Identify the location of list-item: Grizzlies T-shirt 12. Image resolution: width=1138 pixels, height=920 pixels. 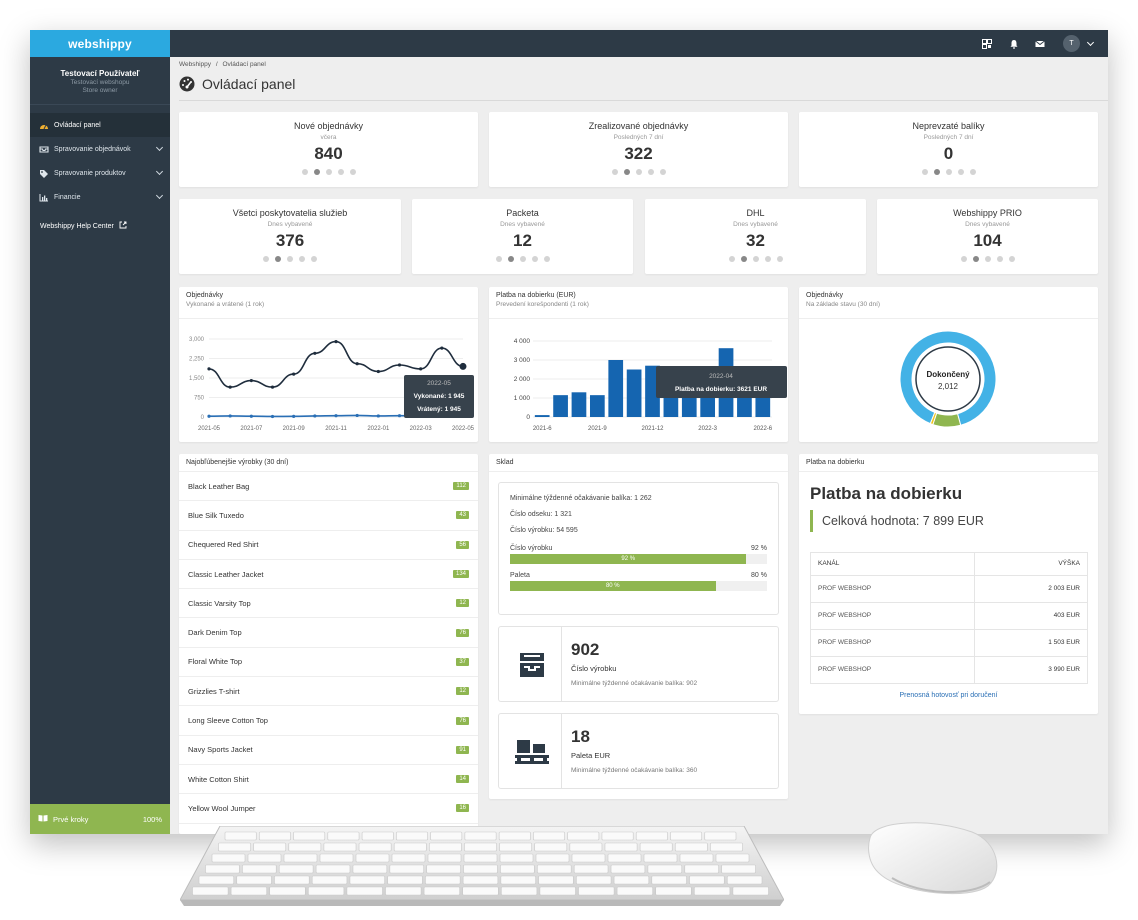
(328, 692).